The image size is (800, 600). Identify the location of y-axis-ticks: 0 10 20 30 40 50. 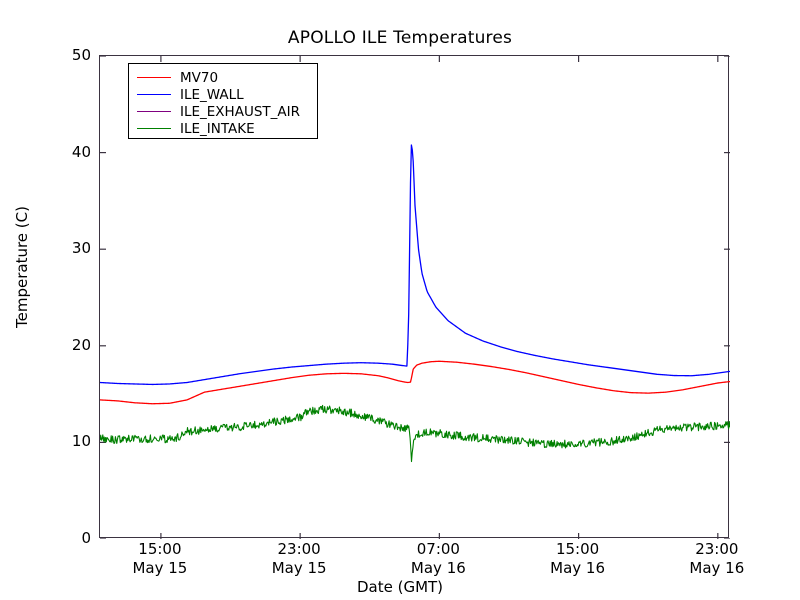
(59, 296).